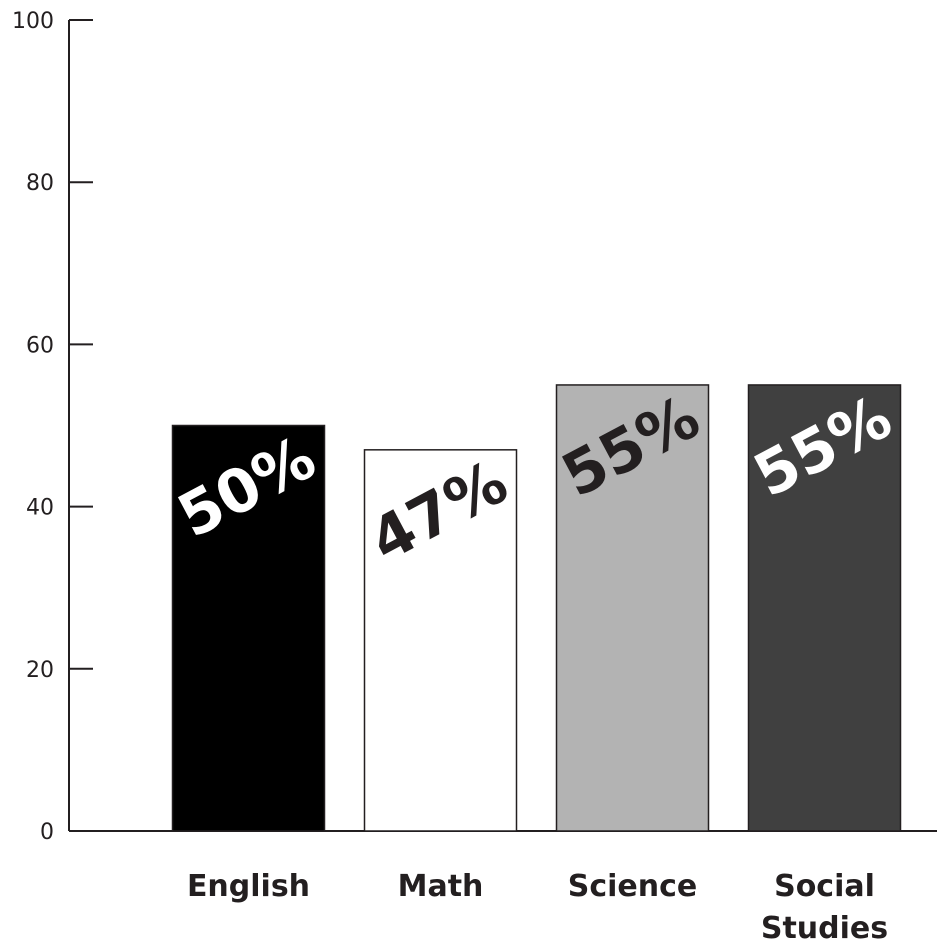 The image size is (937, 947). I want to click on x-category-label: Social Studies, so click(824, 907).